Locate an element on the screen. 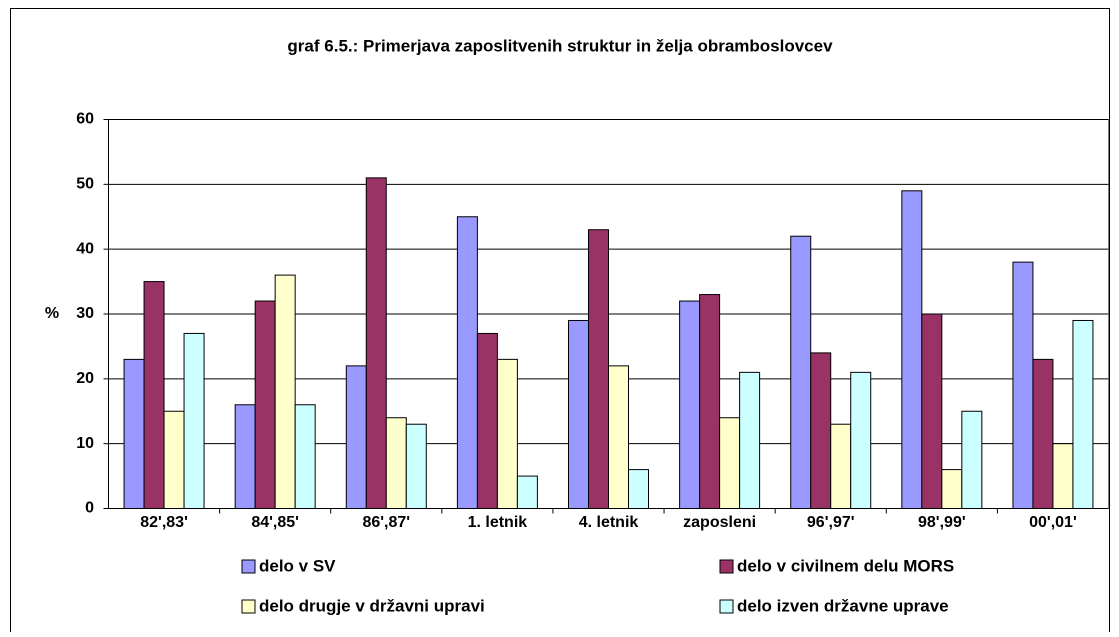  x-tick-label: 96',97' is located at coordinates (831, 522).